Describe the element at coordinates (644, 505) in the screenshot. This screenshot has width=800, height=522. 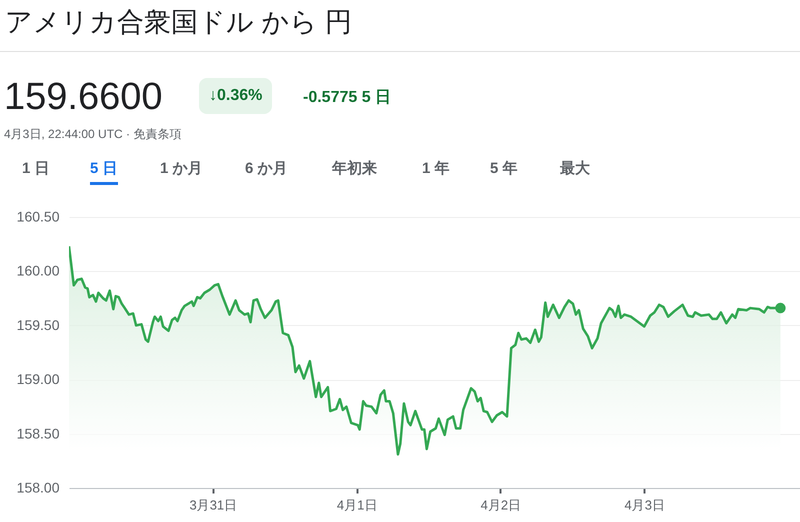
I see `x-tick-label: 4月3日` at that location.